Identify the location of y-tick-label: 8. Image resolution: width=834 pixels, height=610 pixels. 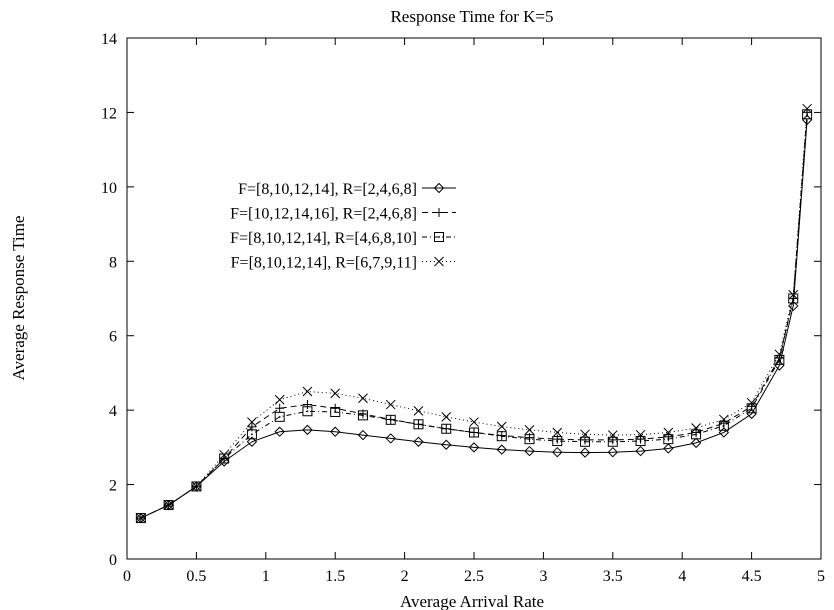
(113, 262).